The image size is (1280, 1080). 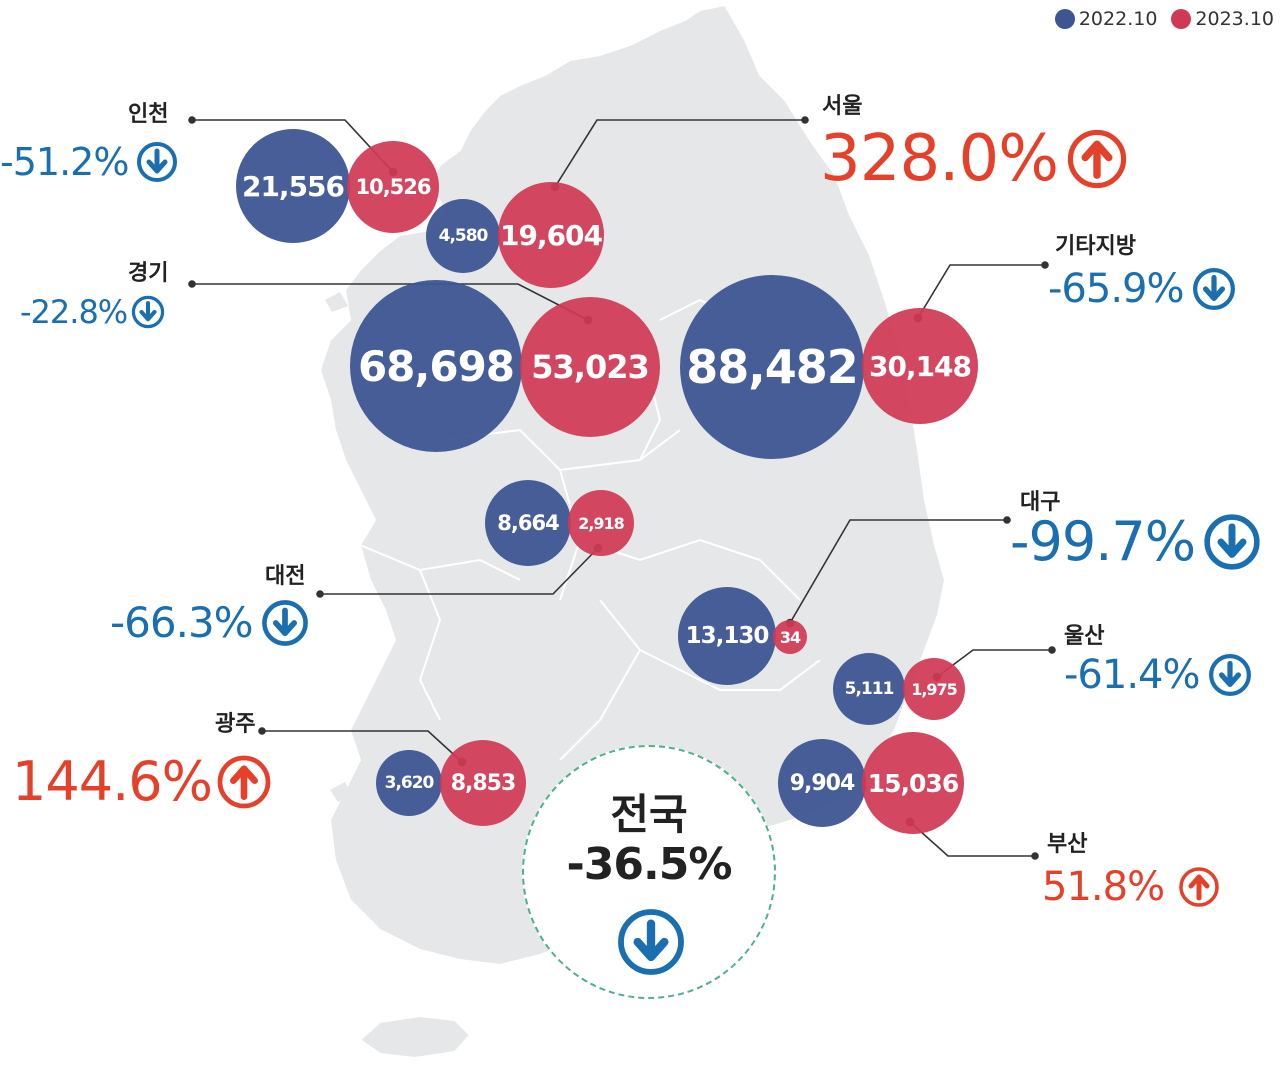 What do you see at coordinates (1095, 246) in the screenshot?
I see `region-name-other: 기타지방` at bounding box center [1095, 246].